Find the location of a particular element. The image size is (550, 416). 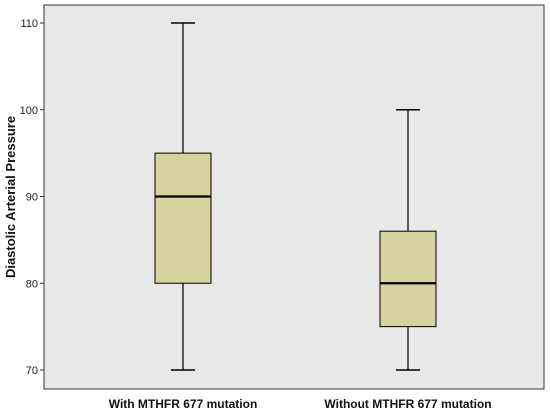

y-tick-label: 90 is located at coordinates (32, 198).